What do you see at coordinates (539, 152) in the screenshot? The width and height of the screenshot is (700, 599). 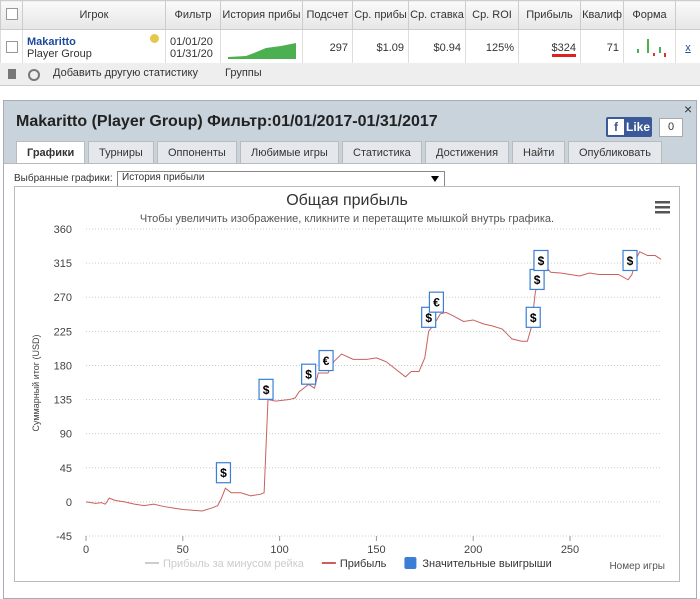 I see `tab: Найти` at bounding box center [539, 152].